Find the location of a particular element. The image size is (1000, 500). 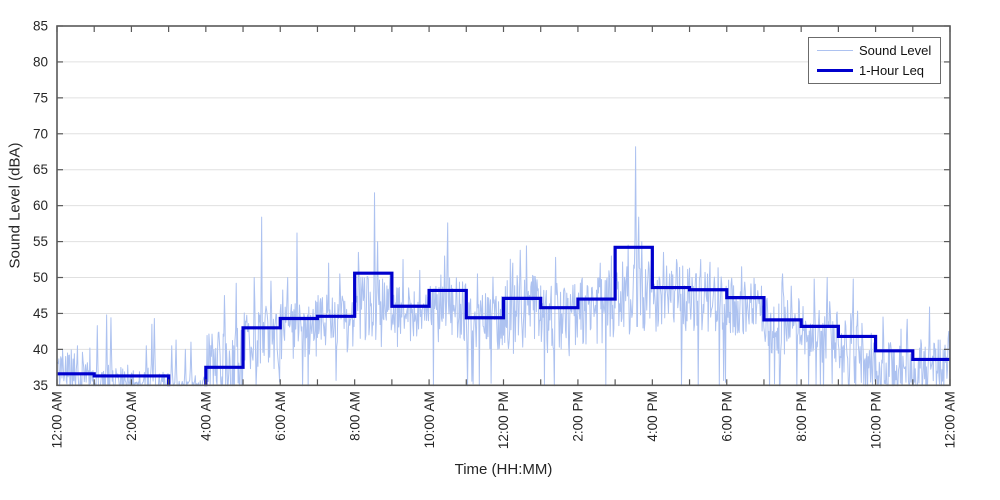

x-tick-label: 4:00 PM is located at coordinates (652, 416).